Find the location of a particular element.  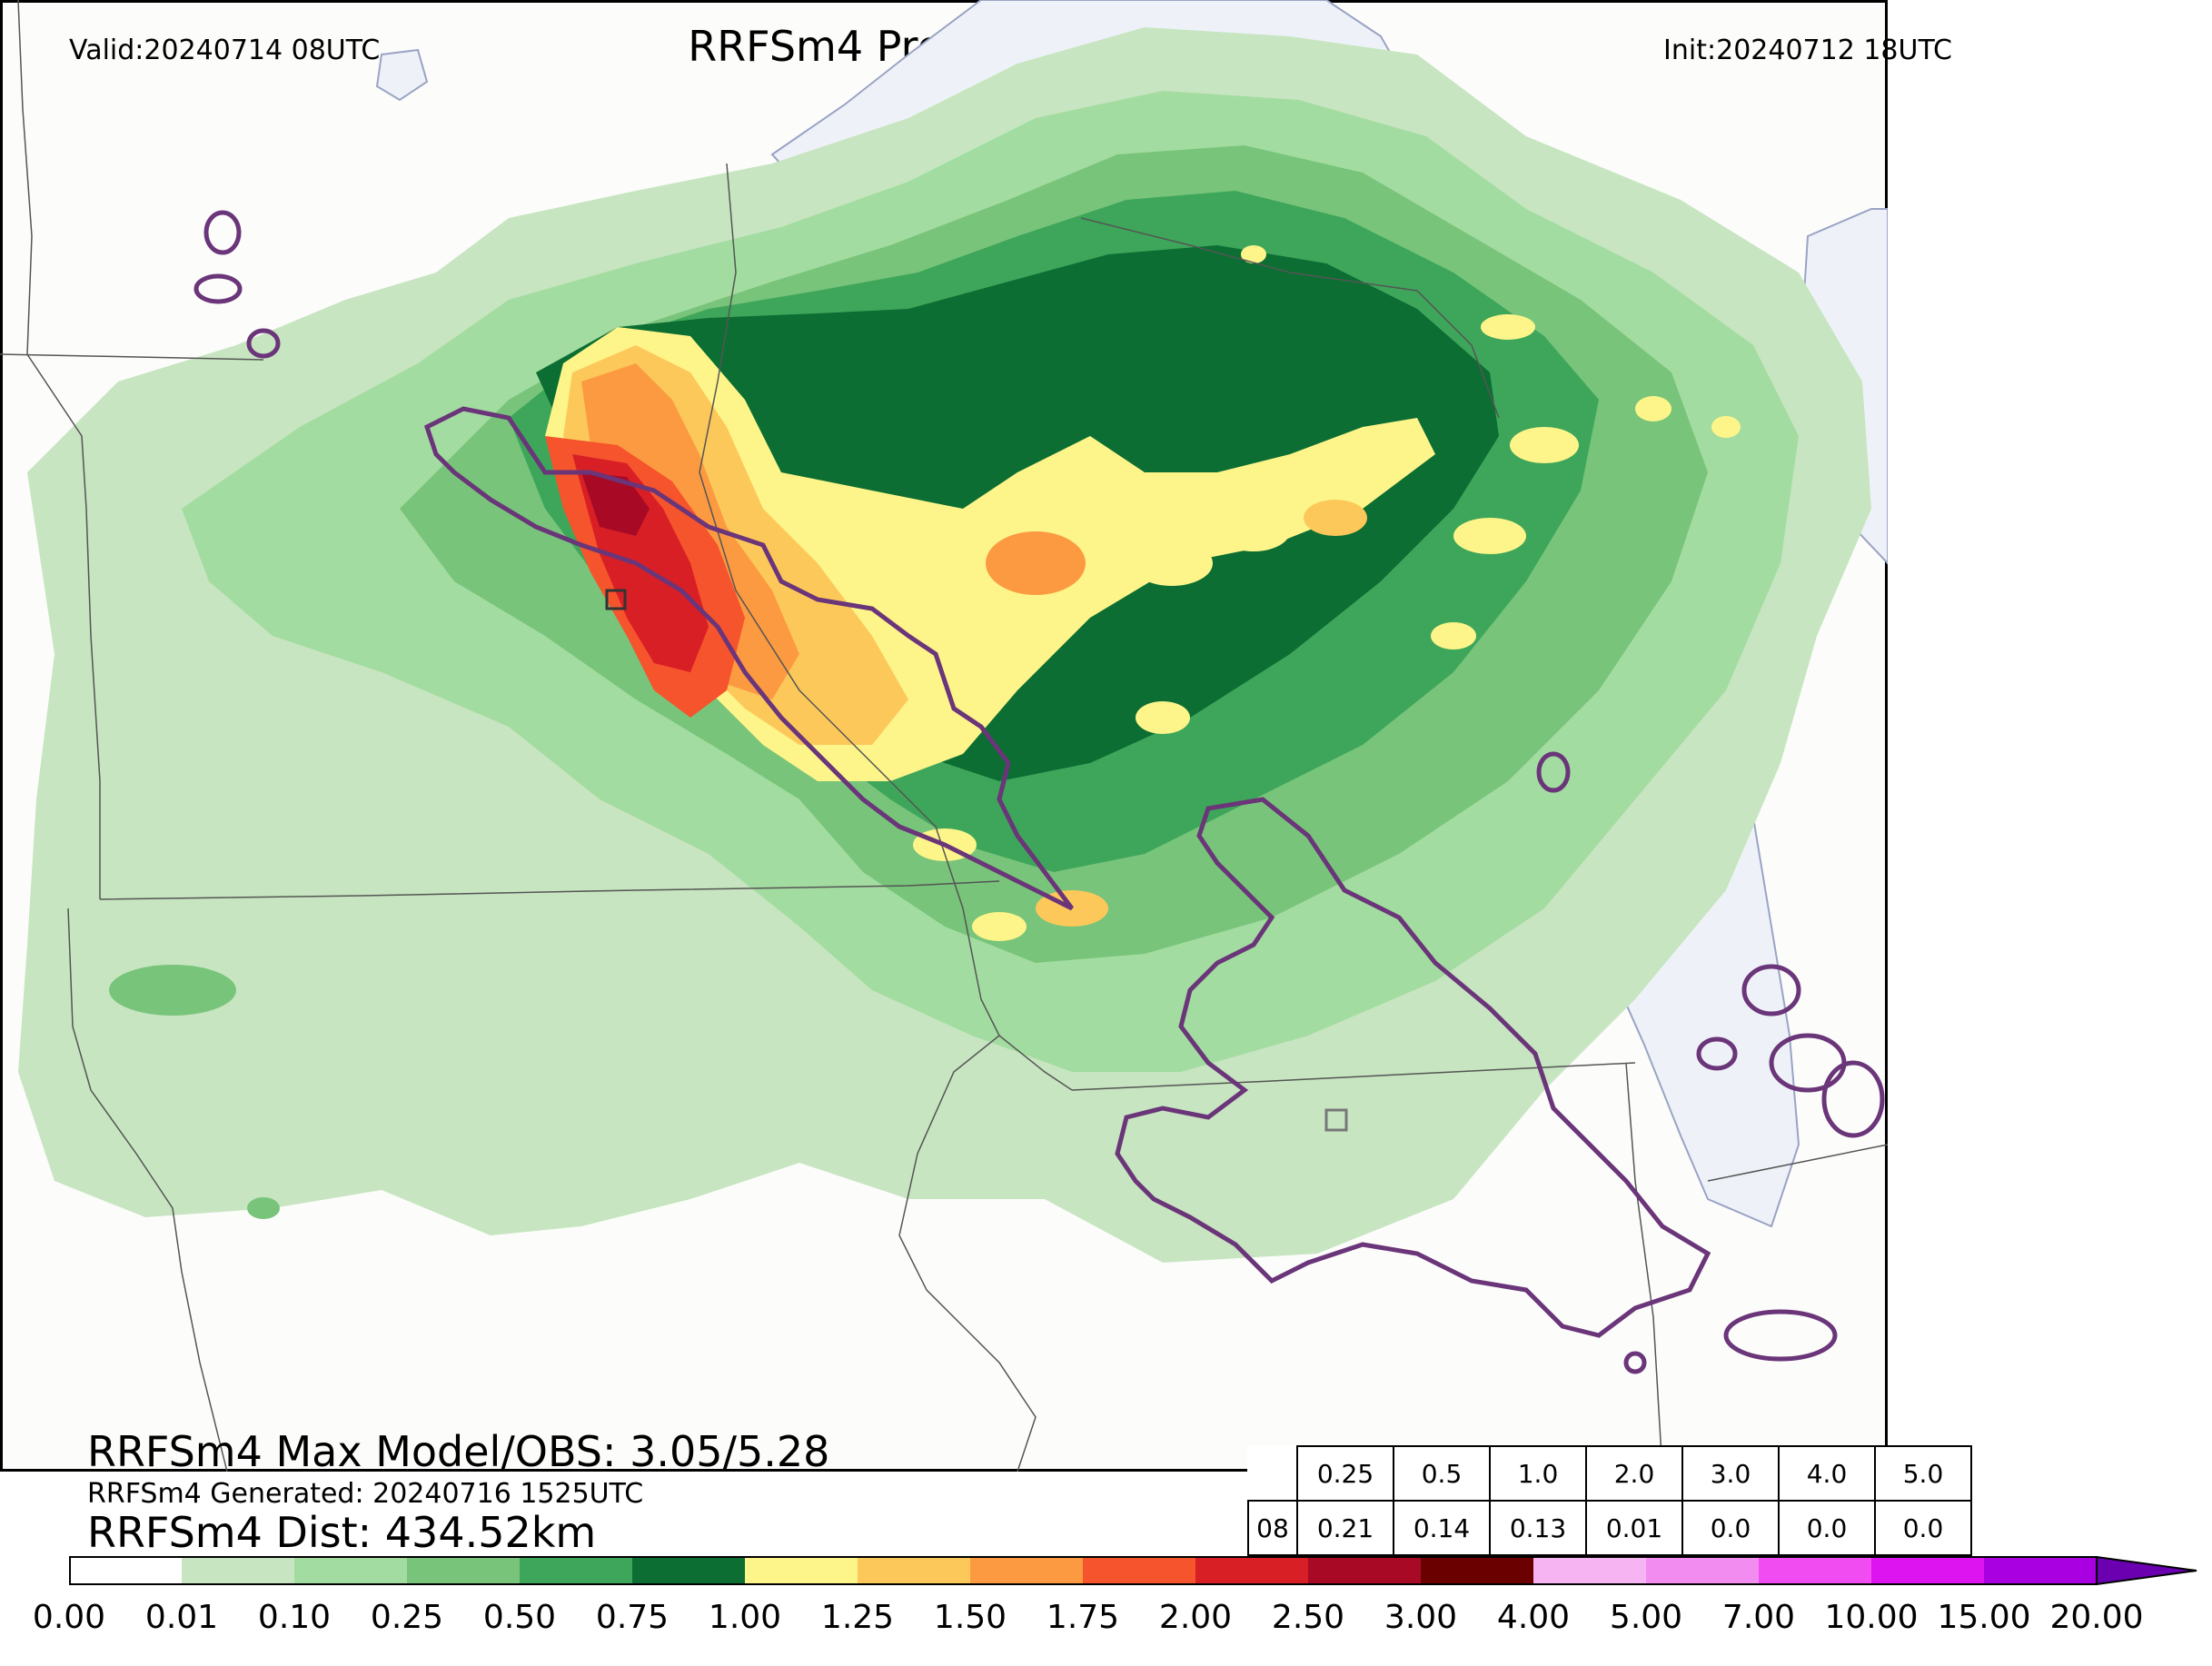

score-cell: 0.14 is located at coordinates (1442, 1528).